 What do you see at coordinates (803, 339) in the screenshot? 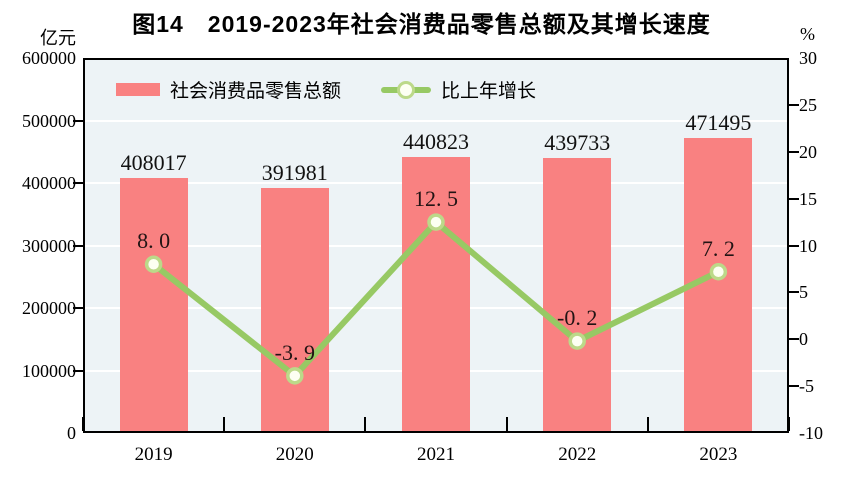
I see `right-axis-tick-label: 0` at bounding box center [803, 339].